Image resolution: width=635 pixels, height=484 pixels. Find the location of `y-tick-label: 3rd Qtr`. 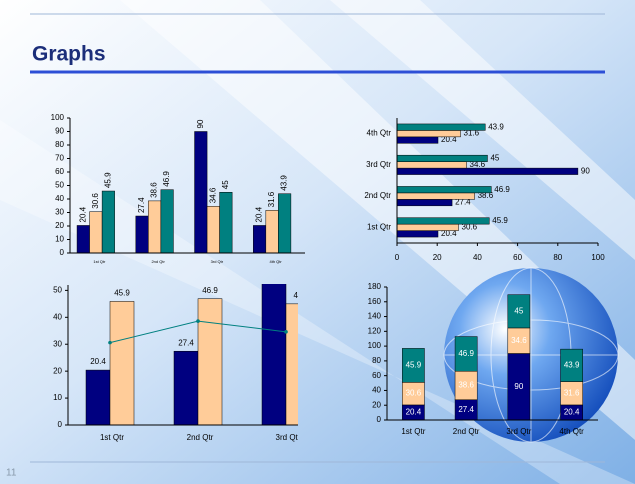

y-tick-label: 3rd Qtr is located at coordinates (378, 164).